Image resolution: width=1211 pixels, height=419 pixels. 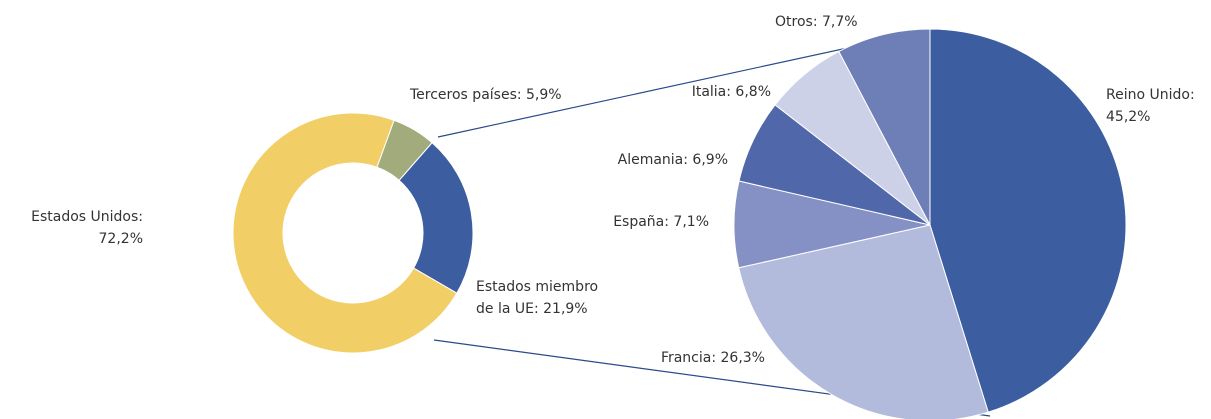 I want to click on label-line: de la UE: 21,9%, so click(x=532, y=309).